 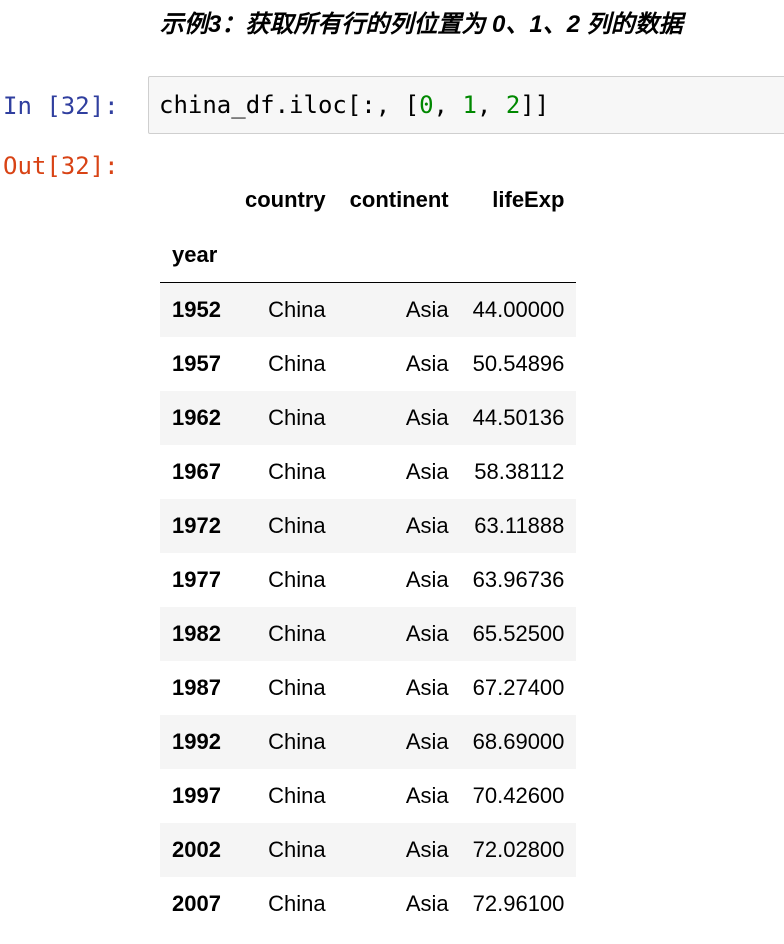 What do you see at coordinates (518, 741) in the screenshot?
I see `cell-lifeexp: 68.69000` at bounding box center [518, 741].